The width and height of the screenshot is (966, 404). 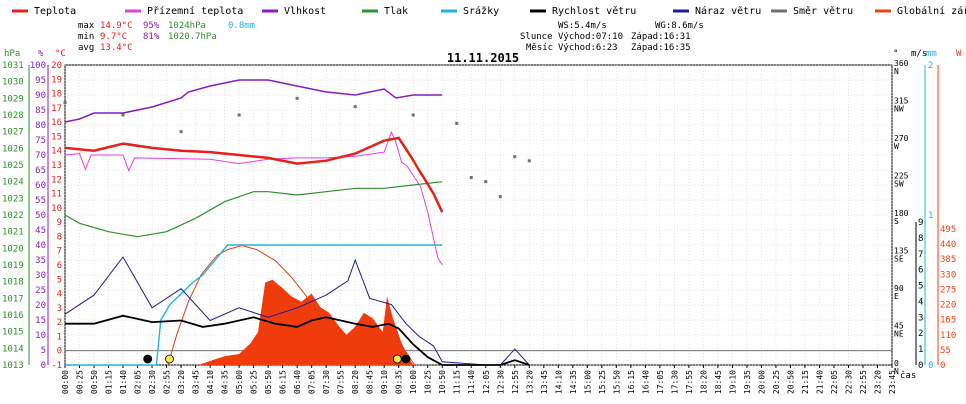 I want to click on time-tick-52: 21:40, so click(x=819, y=382).